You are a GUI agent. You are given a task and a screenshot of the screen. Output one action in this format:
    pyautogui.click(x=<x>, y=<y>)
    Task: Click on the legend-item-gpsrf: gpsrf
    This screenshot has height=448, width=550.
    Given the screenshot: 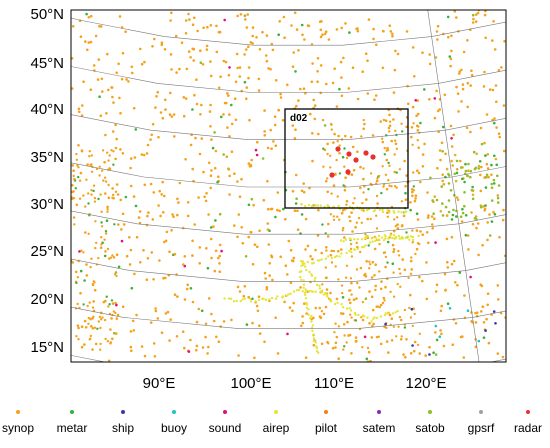 What is the action you would take?
    pyautogui.click(x=481, y=421)
    